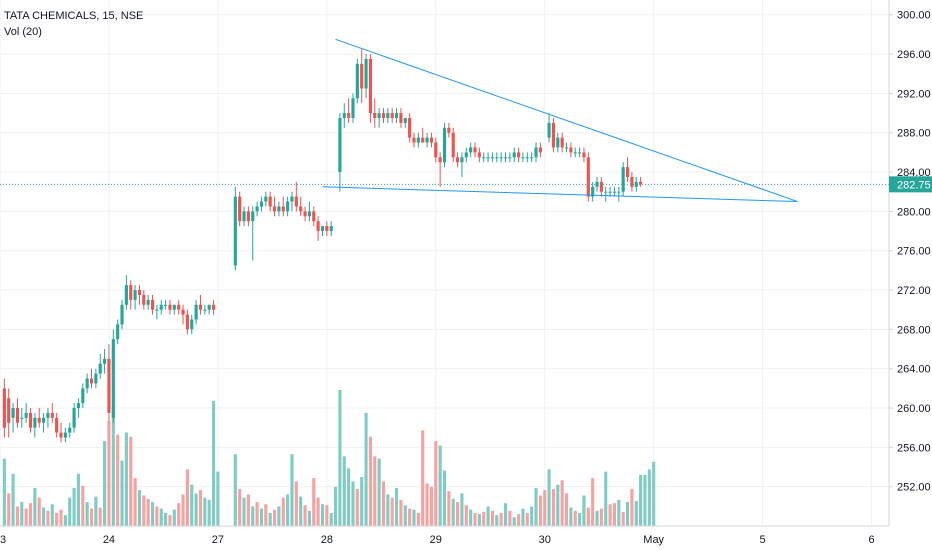 This screenshot has width=932, height=550. What do you see at coordinates (3, 540) in the screenshot?
I see `x-tick-label: 23` at bounding box center [3, 540].